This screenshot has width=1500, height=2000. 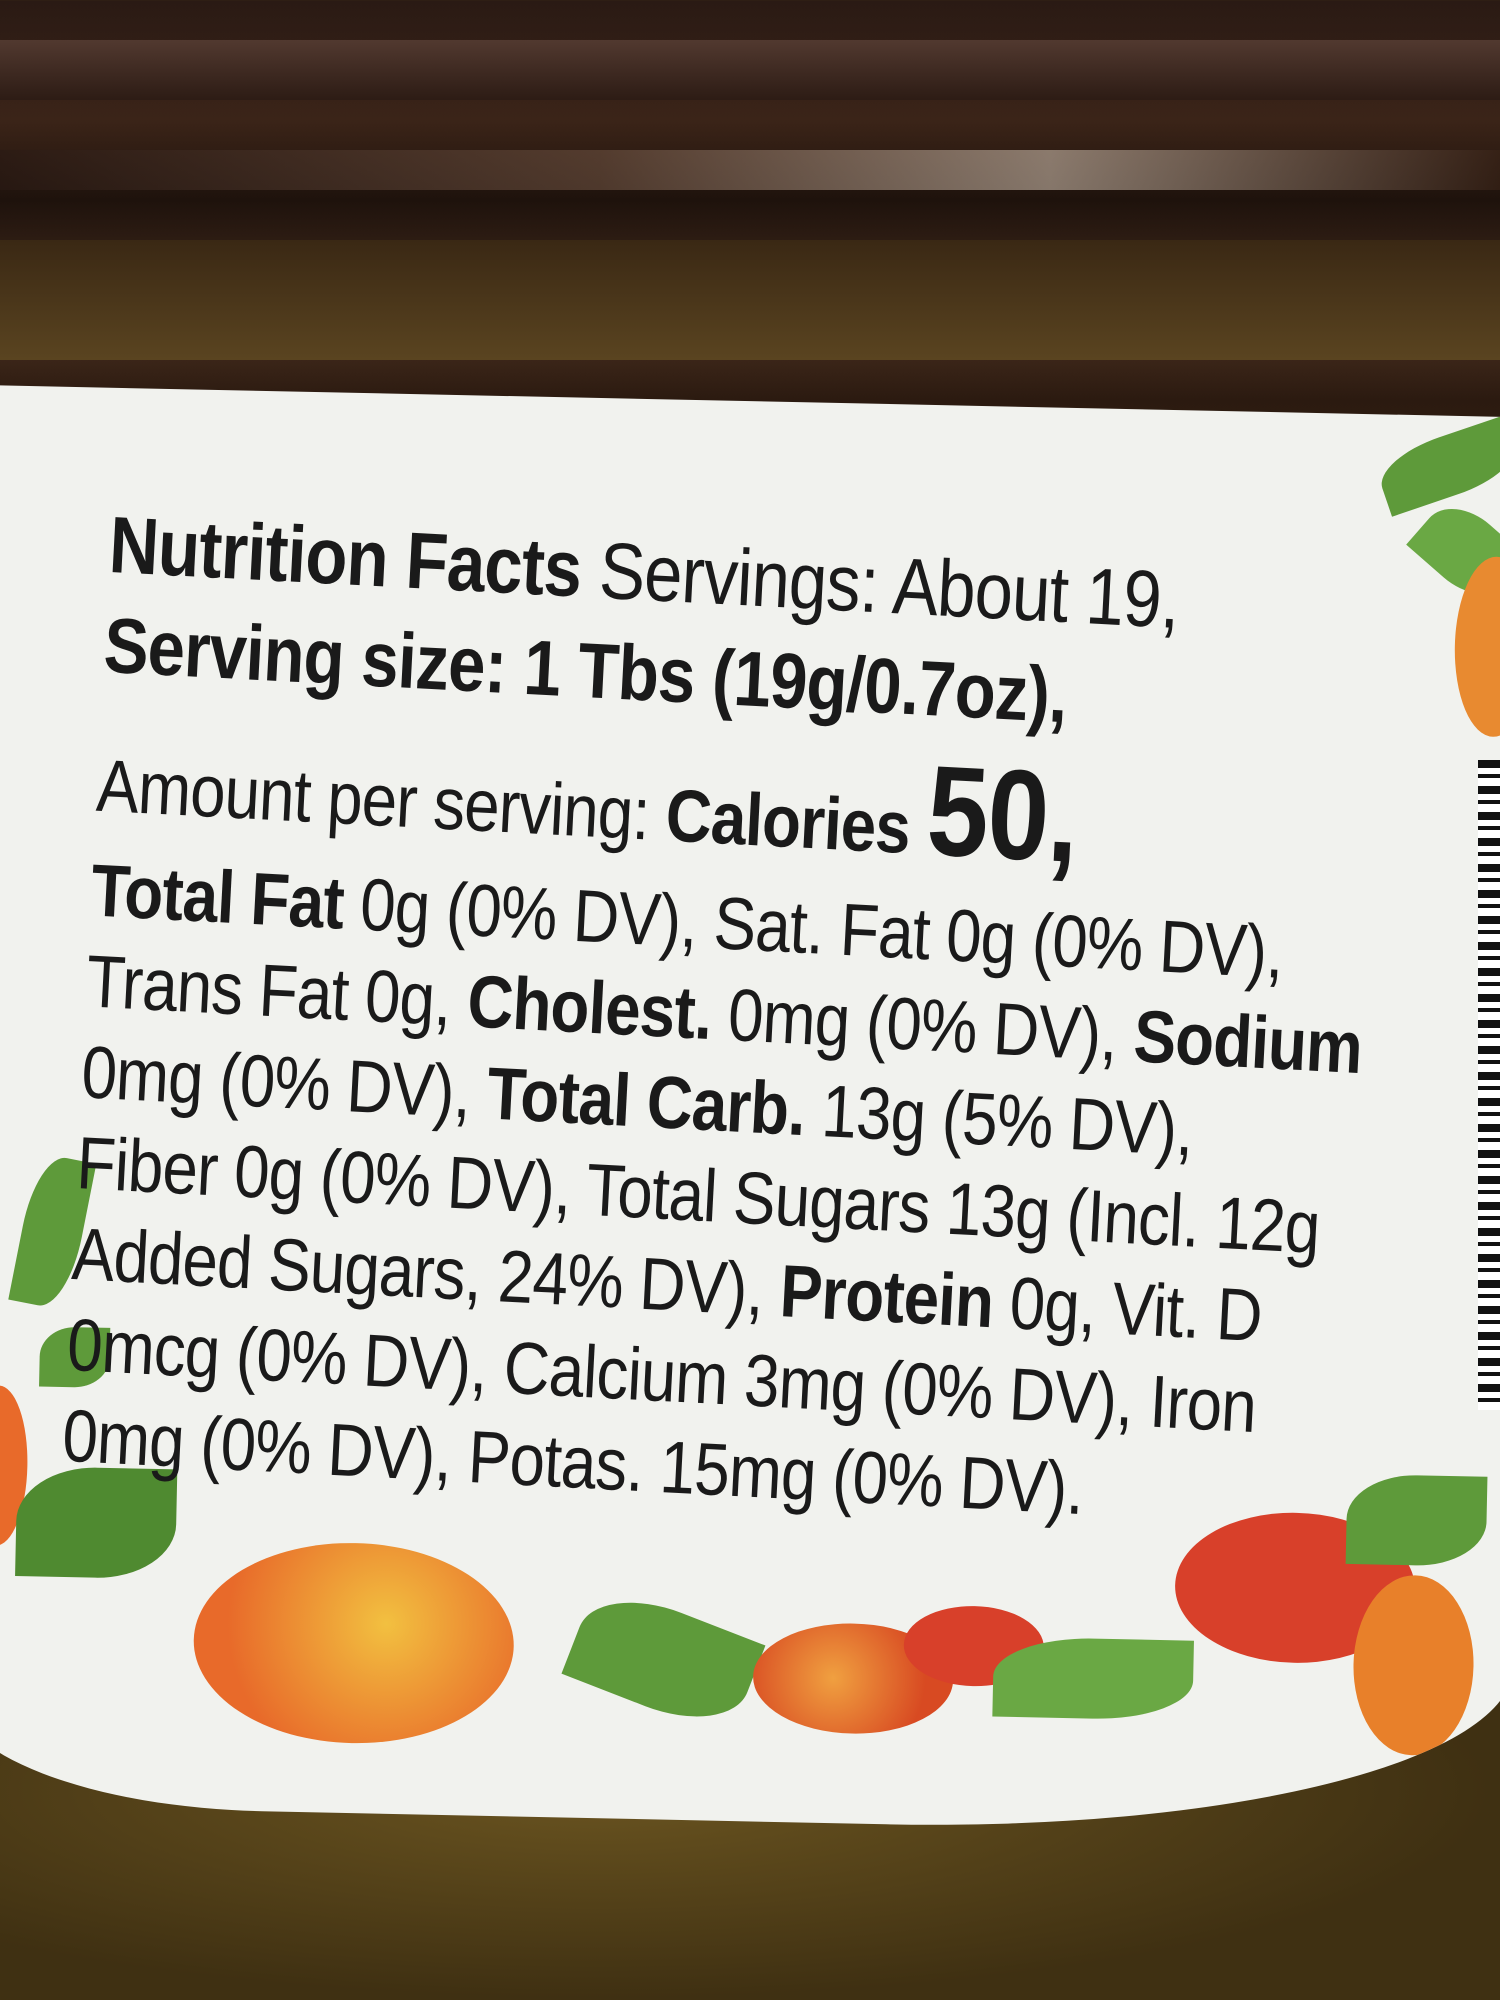 What do you see at coordinates (796, 822) in the screenshot?
I see `nutrition-term-bold: Calories` at bounding box center [796, 822].